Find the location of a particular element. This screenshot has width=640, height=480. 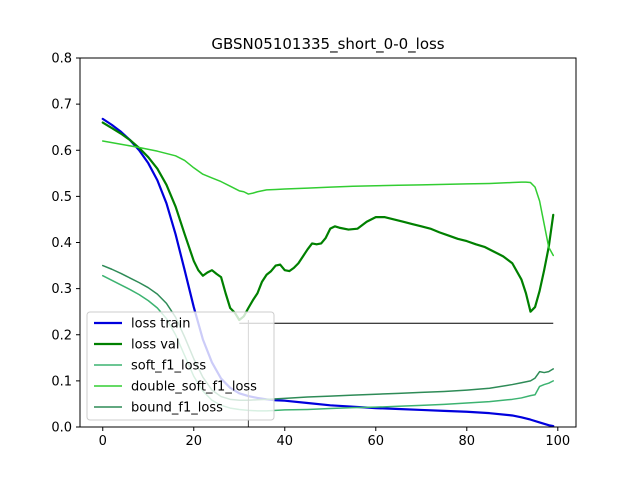

y-tick-label: 0.6 is located at coordinates (61, 151).